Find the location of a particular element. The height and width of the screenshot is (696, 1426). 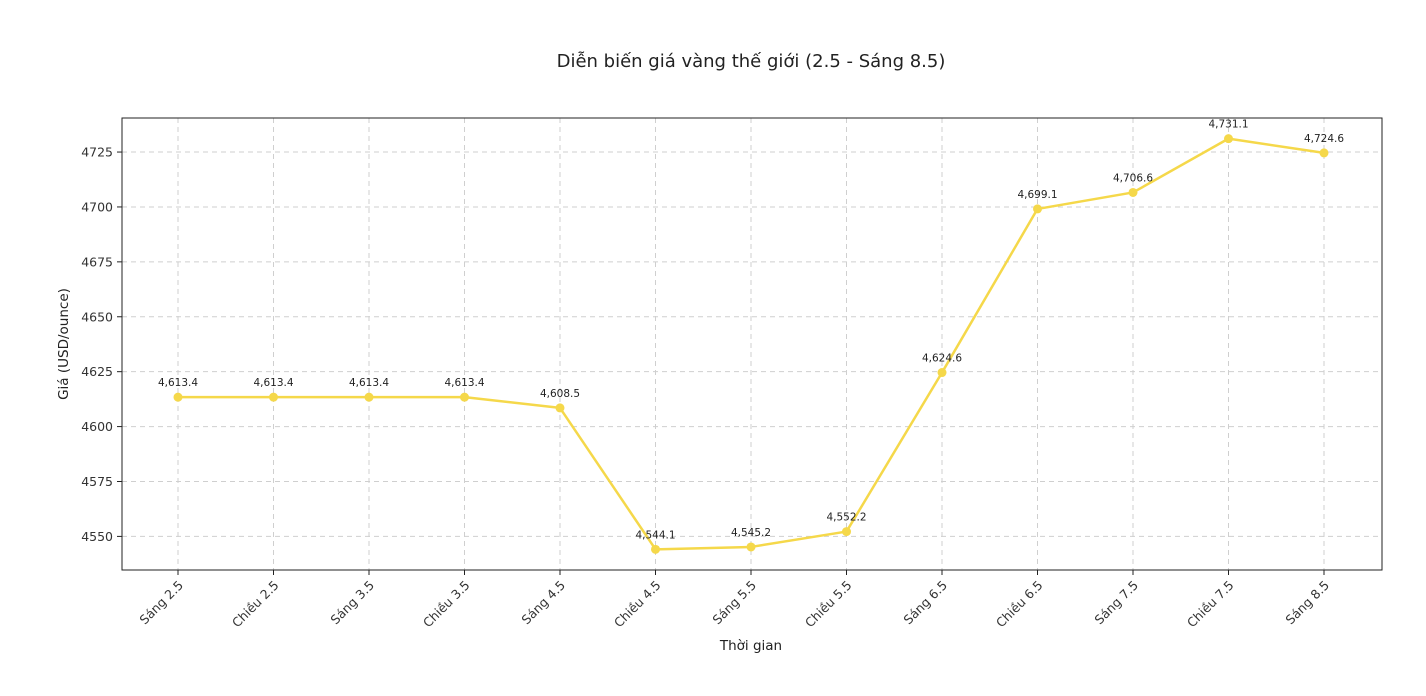

data-label: 4,706.6 is located at coordinates (1133, 178).